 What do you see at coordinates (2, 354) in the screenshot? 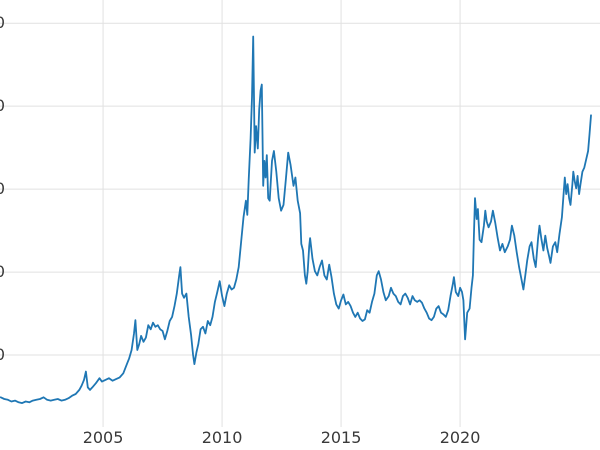
I see `y-tick-label: 10` at bounding box center [2, 354].